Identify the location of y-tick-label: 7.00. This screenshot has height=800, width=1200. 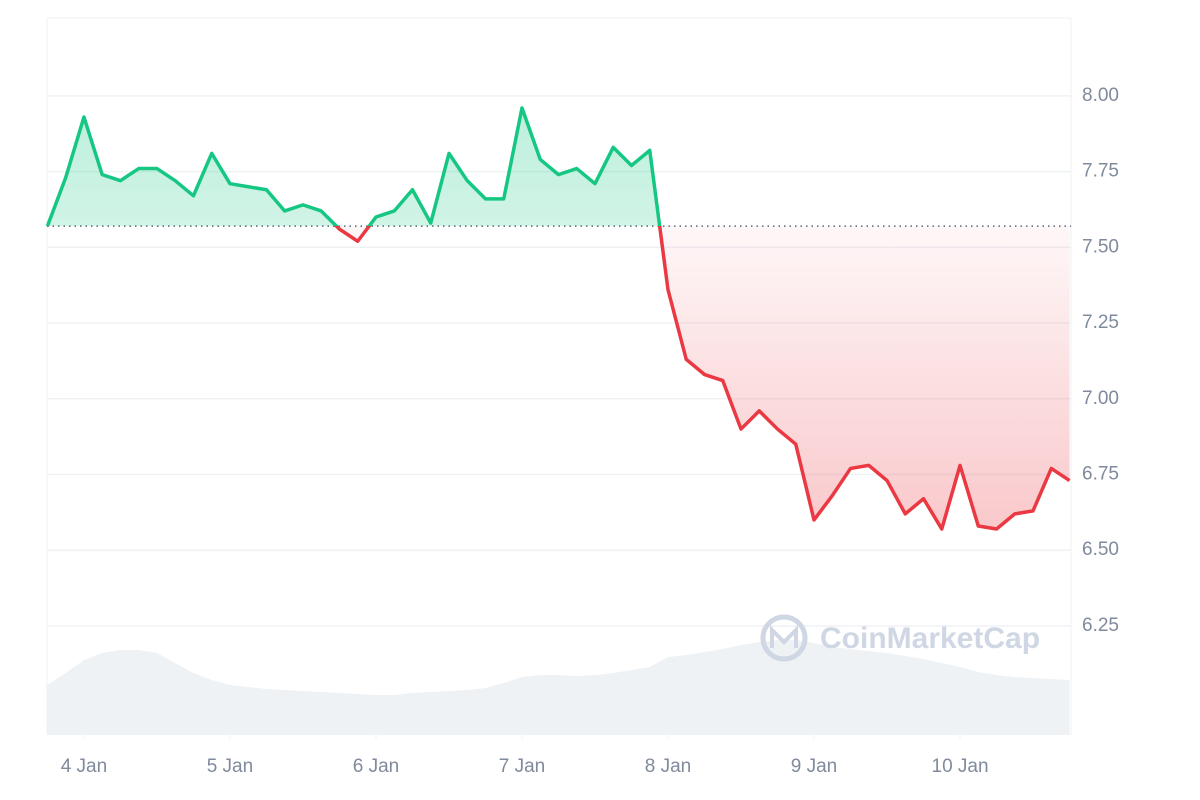
(1100, 398).